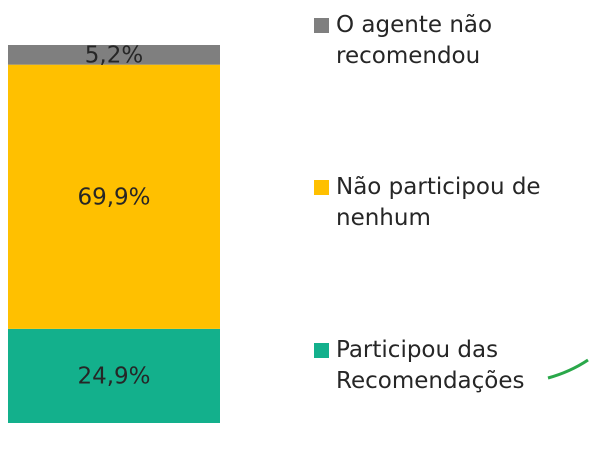 Image resolution: width=591 pixels, height=450 pixels. I want to click on data-label: 24,9%, so click(113, 376).